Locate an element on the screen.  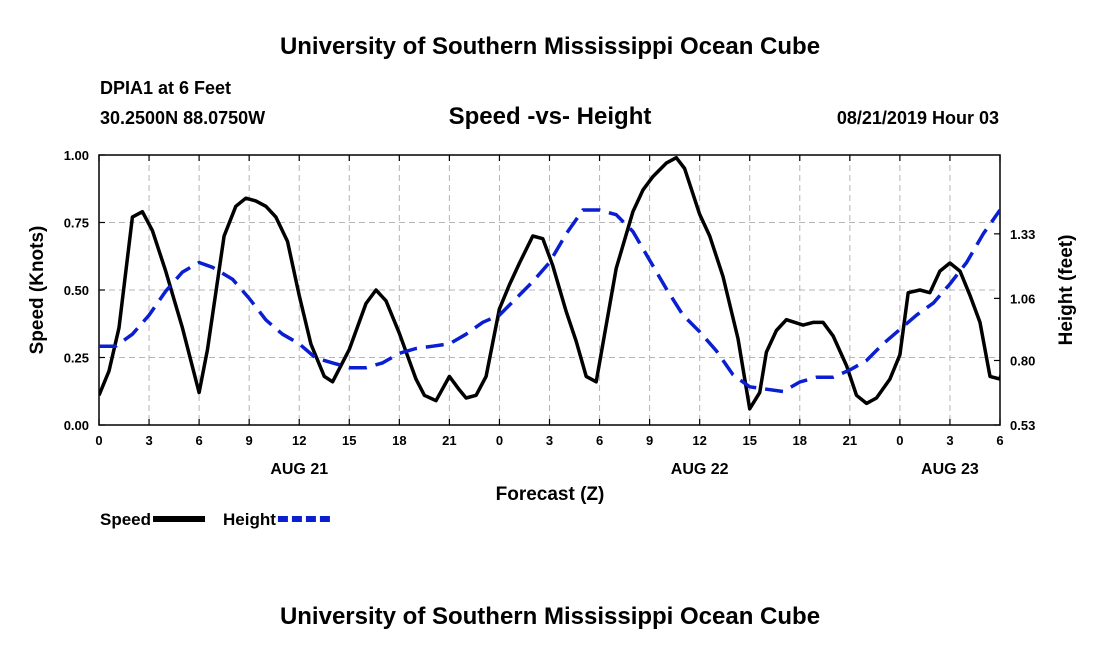
legend: Speed Height is located at coordinates (215, 519).